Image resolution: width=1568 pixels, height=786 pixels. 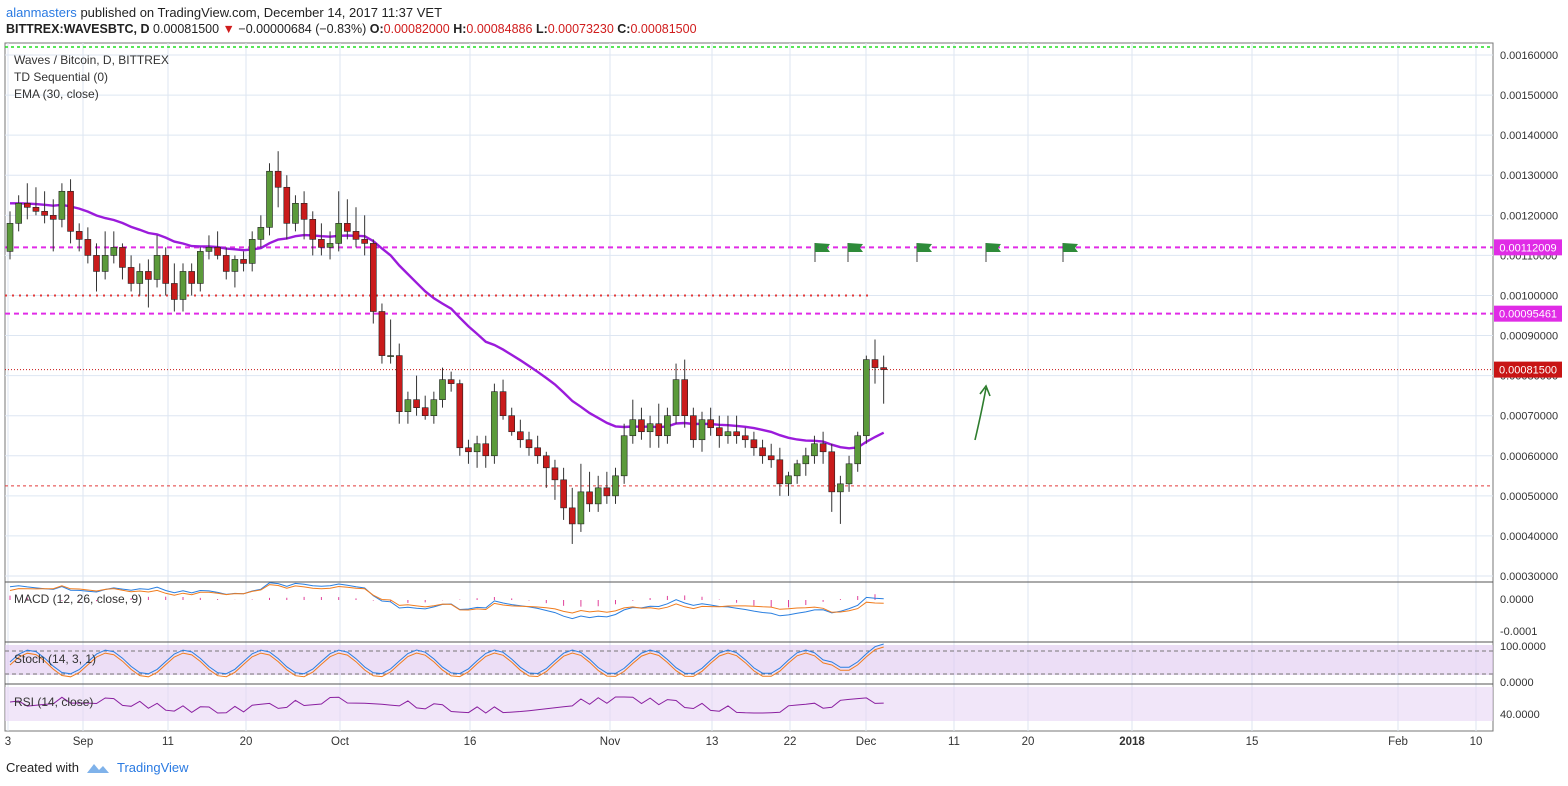 What do you see at coordinates (1529, 176) in the screenshot?
I see `y-tick-label: 0.00130000` at bounding box center [1529, 176].